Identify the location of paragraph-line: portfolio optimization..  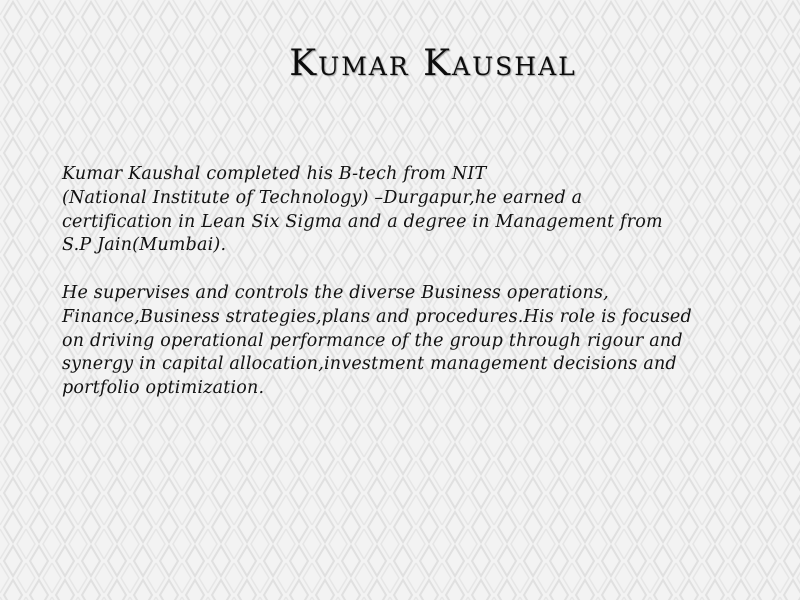
(163, 388).